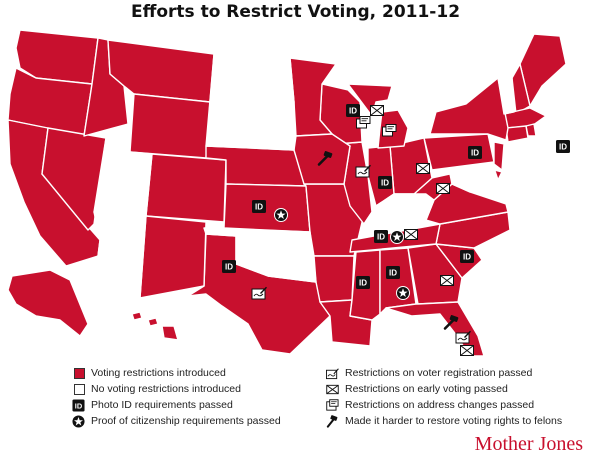 The image size is (591, 460). Describe the element at coordinates (166, 389) in the screenshot. I see `legend-none-label: No voting restrictions introduced` at that location.